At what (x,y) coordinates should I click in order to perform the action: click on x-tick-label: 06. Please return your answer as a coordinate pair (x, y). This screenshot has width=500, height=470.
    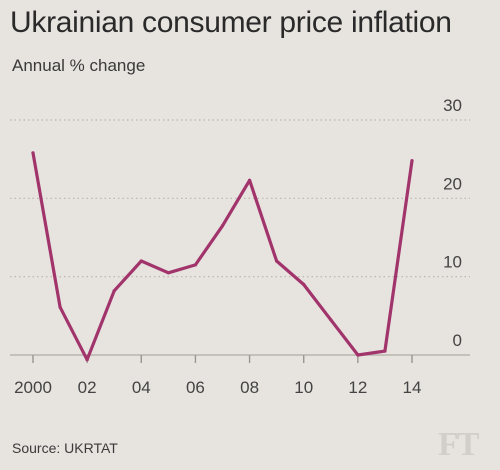
    Looking at the image, I should click on (195, 387).